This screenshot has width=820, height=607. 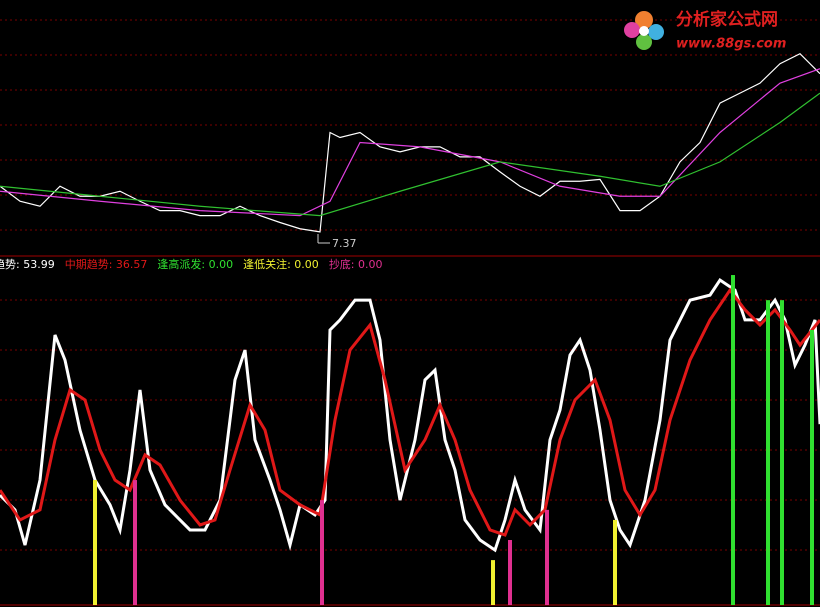 What do you see at coordinates (731, 44) in the screenshot?
I see `watermark-url: www.88gs.com` at bounding box center [731, 44].